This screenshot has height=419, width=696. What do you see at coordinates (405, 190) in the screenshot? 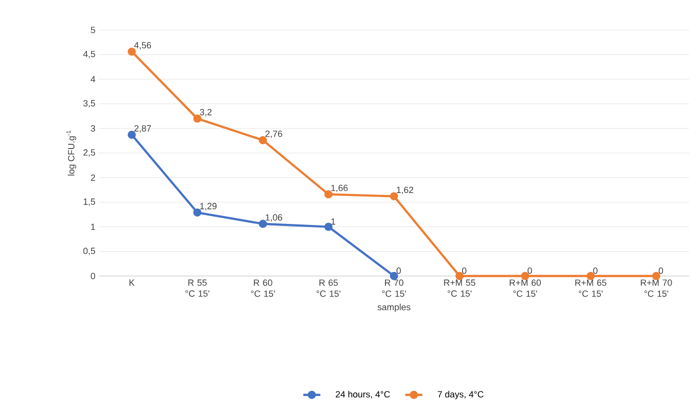
I see `data-label: 1,62` at bounding box center [405, 190].